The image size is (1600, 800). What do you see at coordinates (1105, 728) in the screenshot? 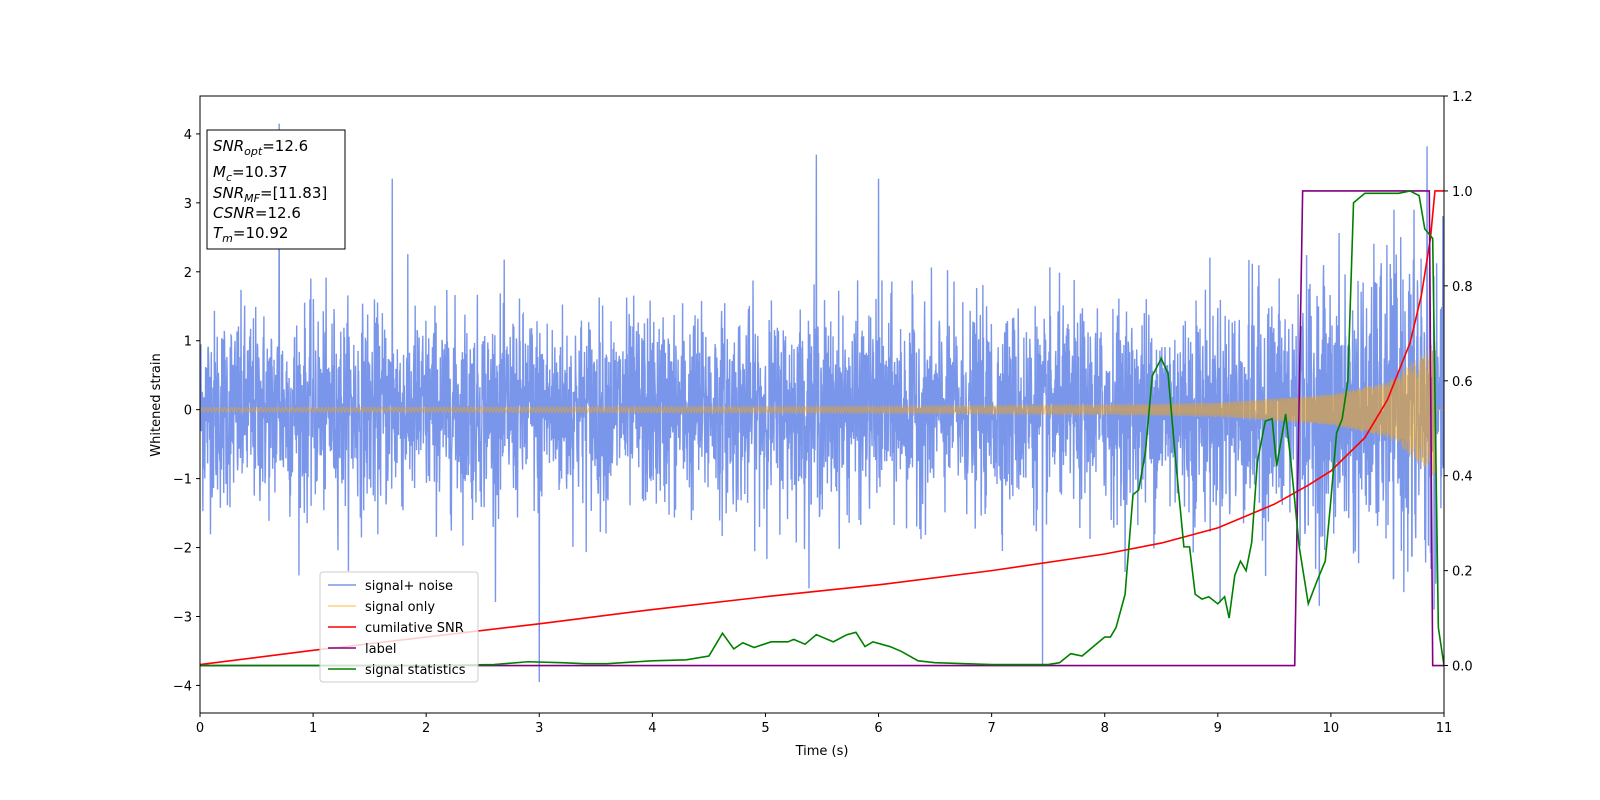
I see `x-tick-label: 8` at bounding box center [1105, 728].